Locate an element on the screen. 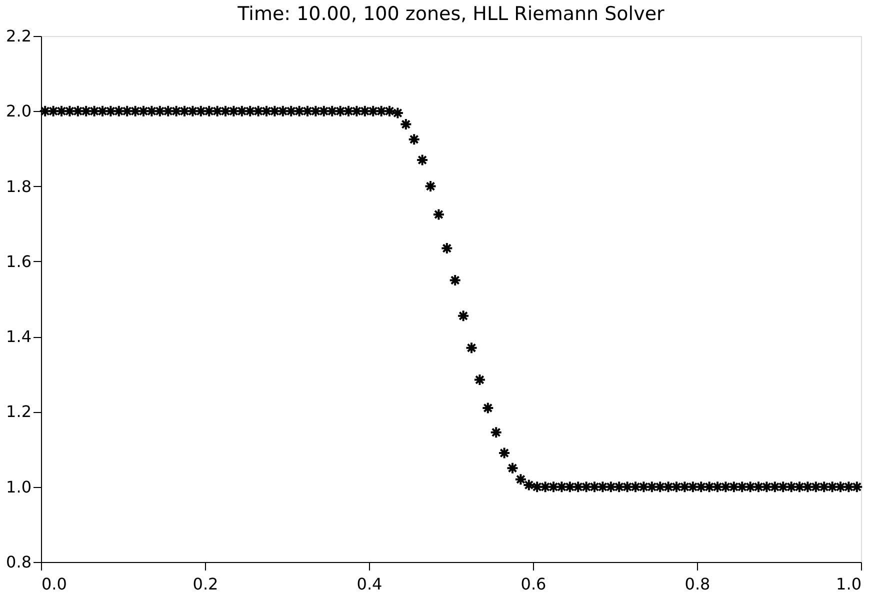 The image size is (886, 597). y-tick-label: 0.8 is located at coordinates (19, 562).